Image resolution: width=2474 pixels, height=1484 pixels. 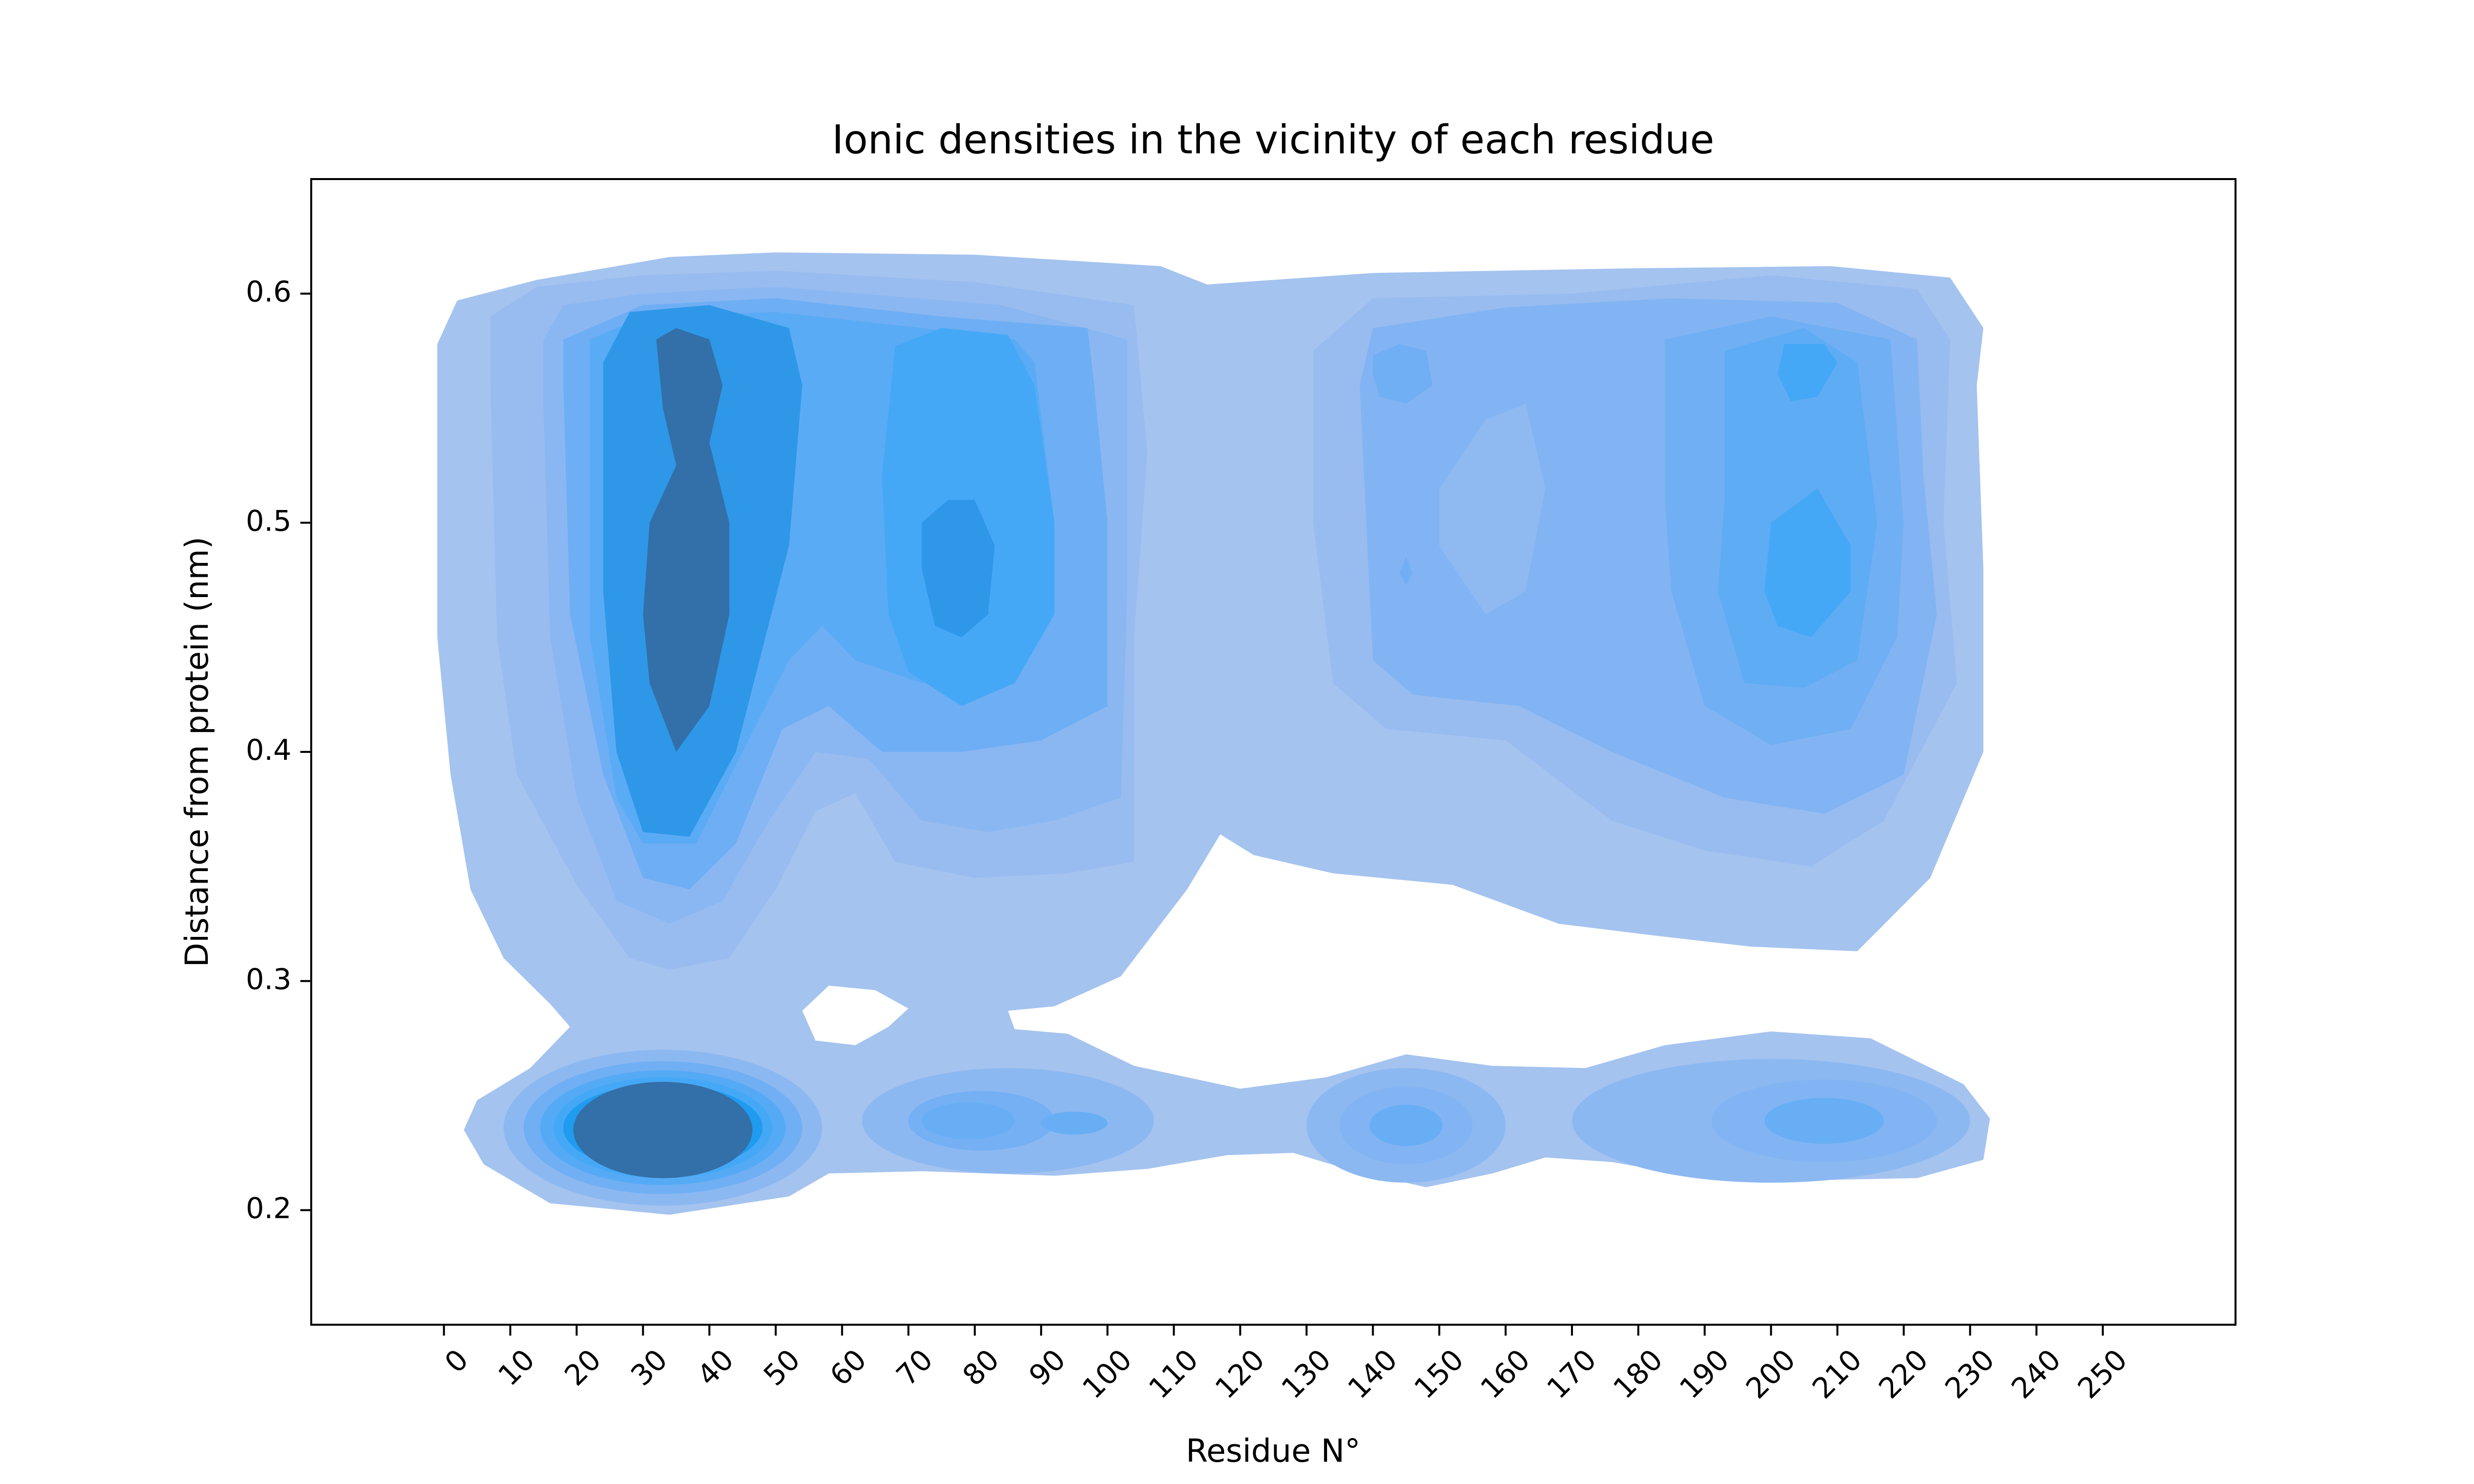 I want to click on density-lower-80-l4, so click(x=968, y=1120).